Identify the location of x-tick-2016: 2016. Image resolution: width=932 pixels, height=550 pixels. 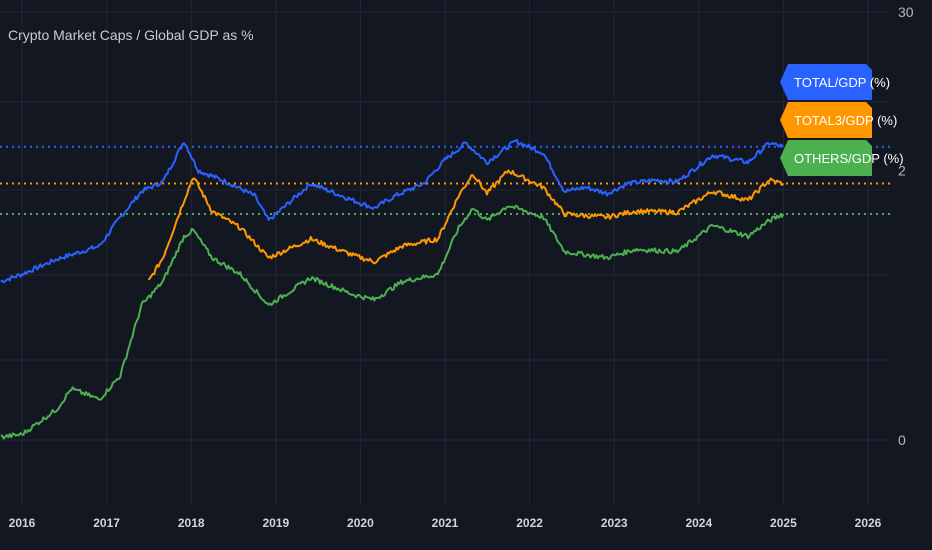
(22, 523).